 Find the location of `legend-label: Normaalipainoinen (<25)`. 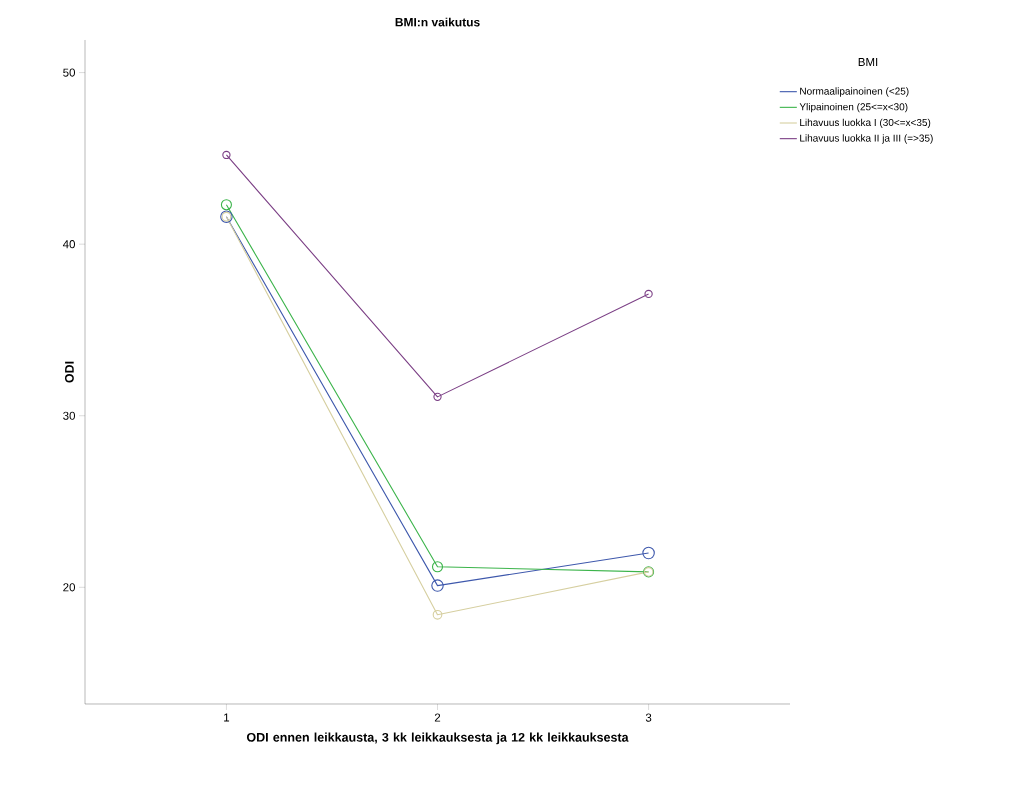

legend-label: Normaalipainoinen (<25) is located at coordinates (854, 92).